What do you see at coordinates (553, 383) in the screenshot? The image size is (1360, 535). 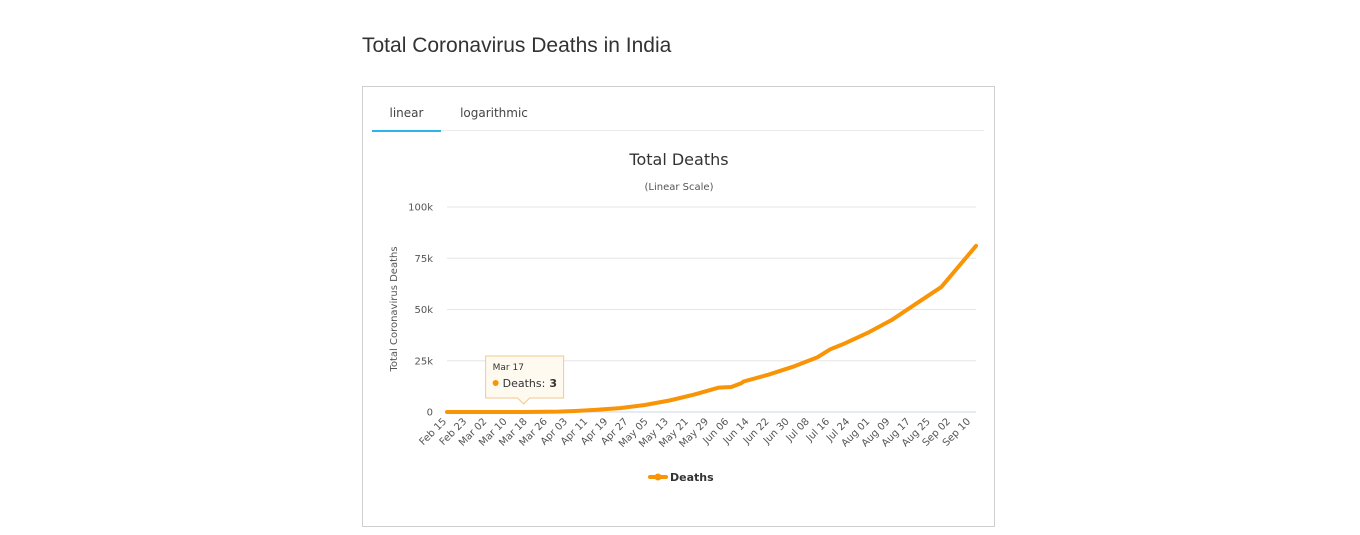 I see `tooltip-value: 3` at bounding box center [553, 383].